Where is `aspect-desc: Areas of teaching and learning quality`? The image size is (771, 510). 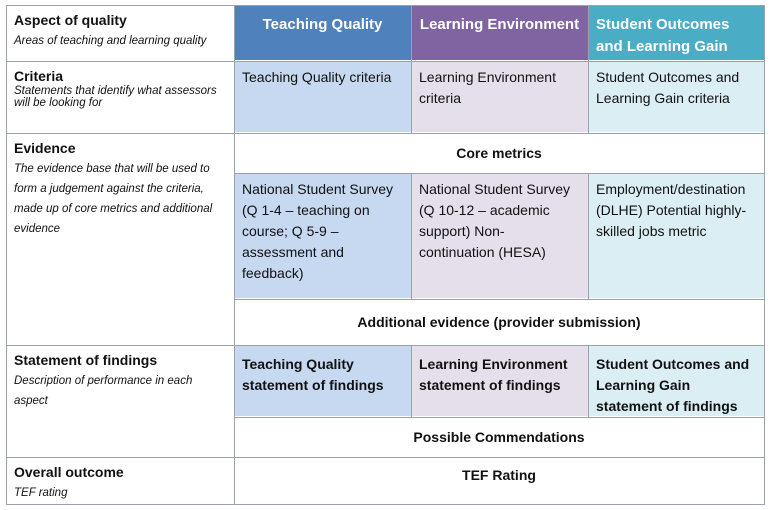 aspect-desc: Areas of teaching and learning quality is located at coordinates (110, 41).